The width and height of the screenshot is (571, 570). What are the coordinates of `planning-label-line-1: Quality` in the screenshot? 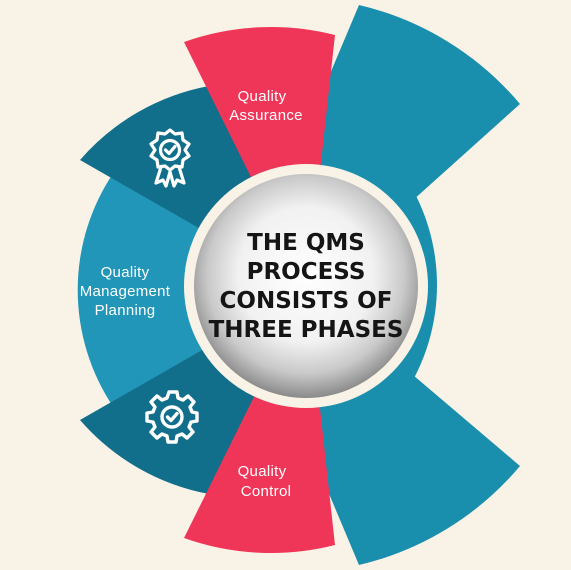 It's located at (125, 272).